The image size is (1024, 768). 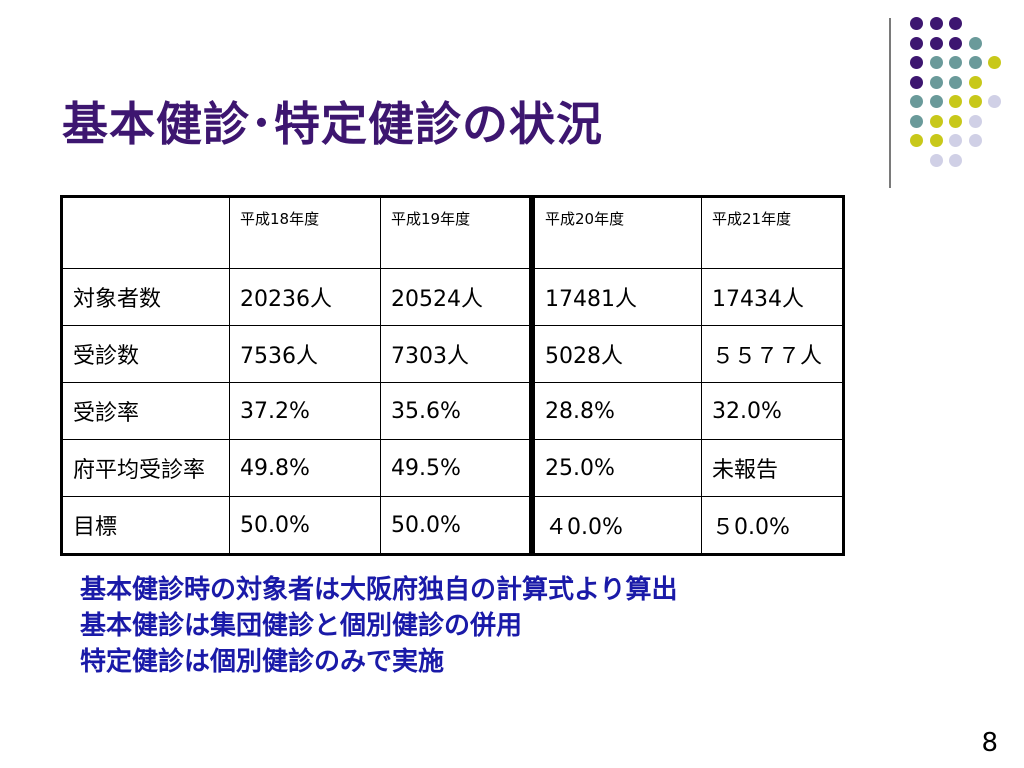 I want to click on table-cell: ５５７７人, so click(x=772, y=354).